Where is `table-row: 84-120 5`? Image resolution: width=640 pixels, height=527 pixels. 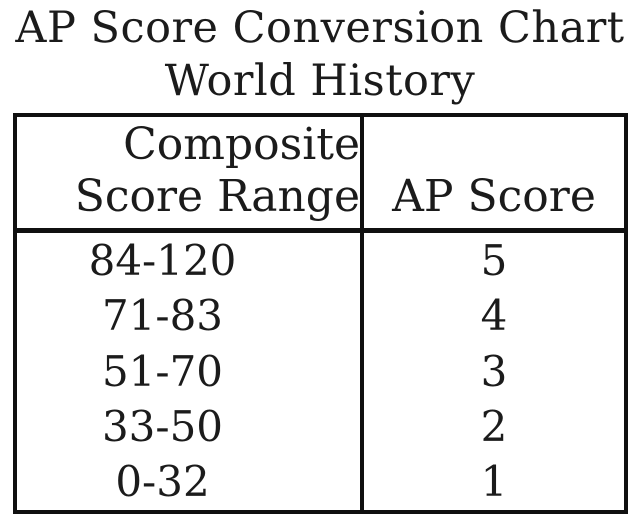 table-row: 84-120 5 is located at coordinates (320, 261).